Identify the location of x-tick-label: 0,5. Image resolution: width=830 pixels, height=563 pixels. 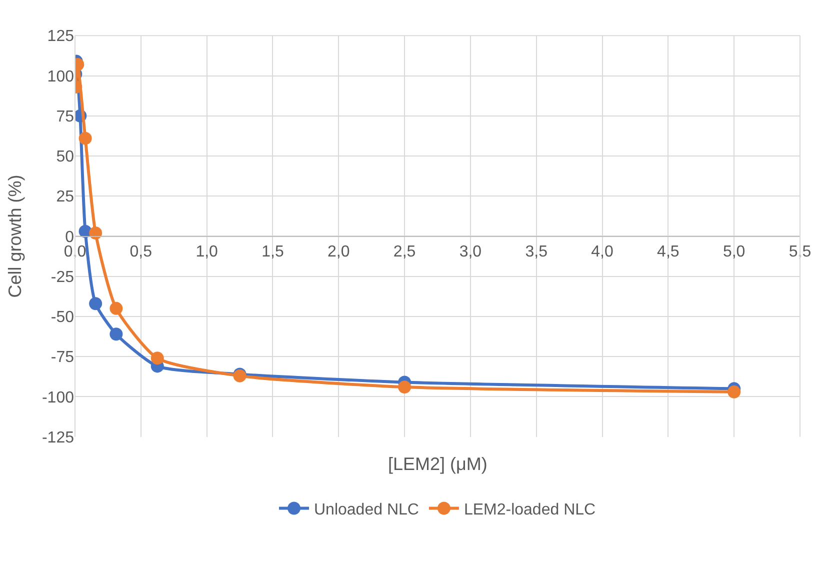
(141, 251).